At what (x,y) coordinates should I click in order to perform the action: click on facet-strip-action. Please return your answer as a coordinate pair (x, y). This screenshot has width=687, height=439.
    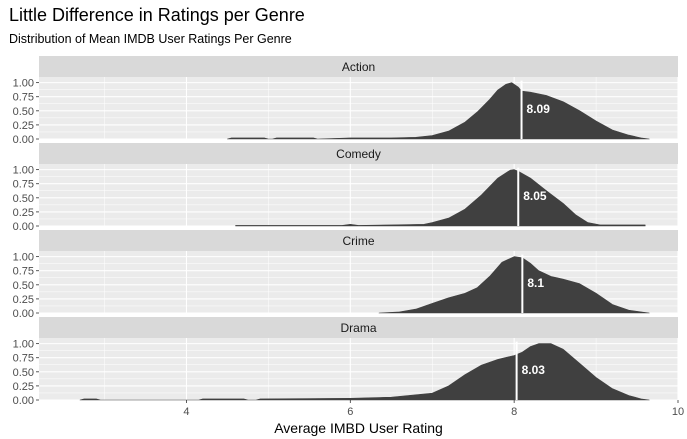
    Looking at the image, I should click on (358, 66).